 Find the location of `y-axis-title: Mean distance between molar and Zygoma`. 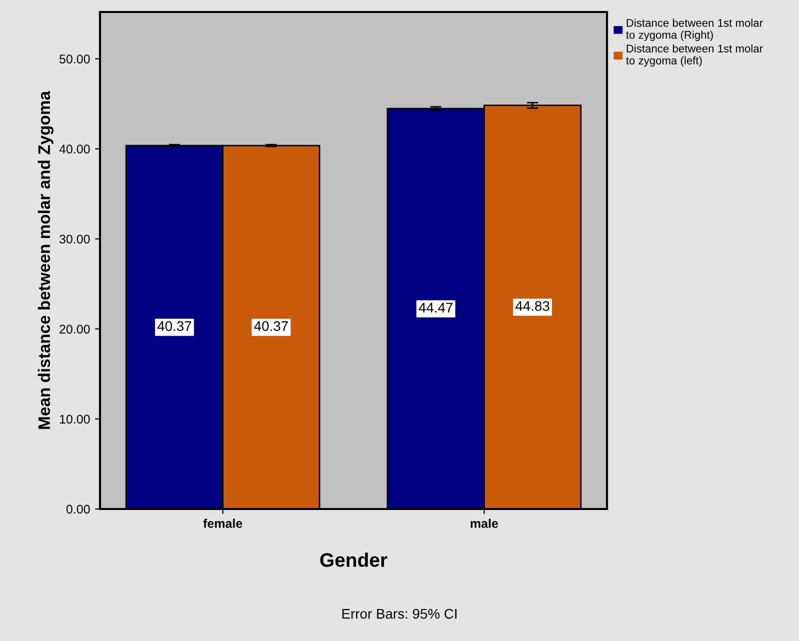

y-axis-title: Mean distance between molar and Zygoma is located at coordinates (46, 259).